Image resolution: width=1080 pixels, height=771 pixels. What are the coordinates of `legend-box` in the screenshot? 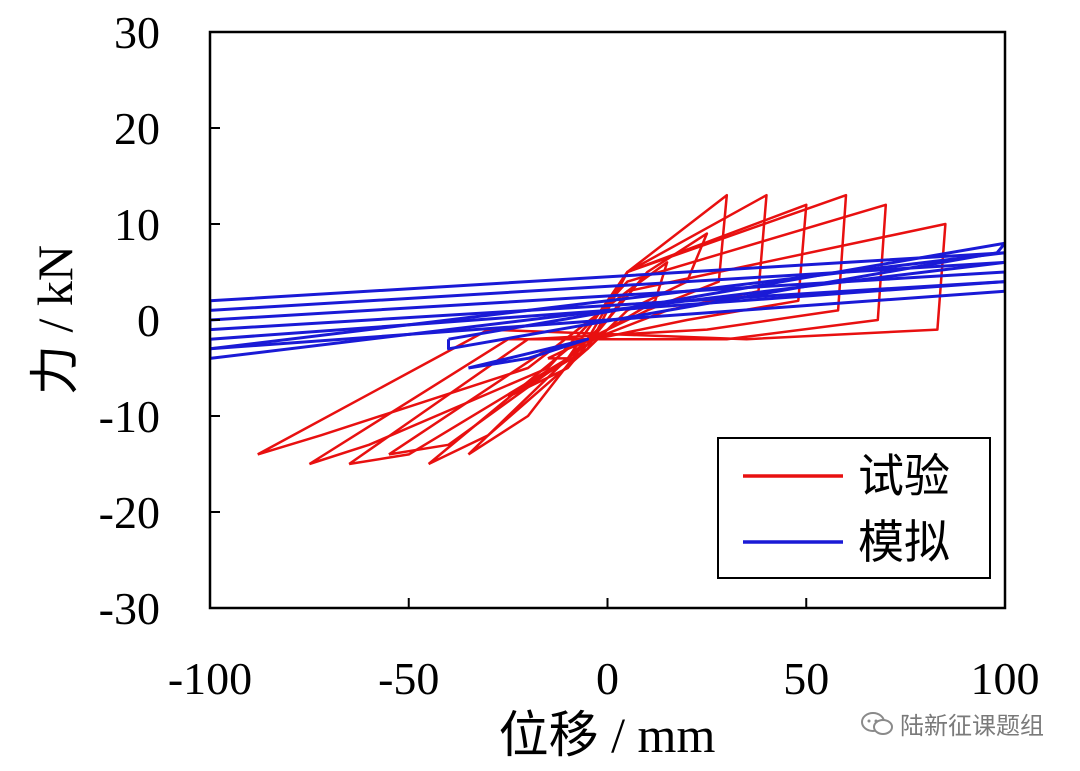 It's located at (854, 508).